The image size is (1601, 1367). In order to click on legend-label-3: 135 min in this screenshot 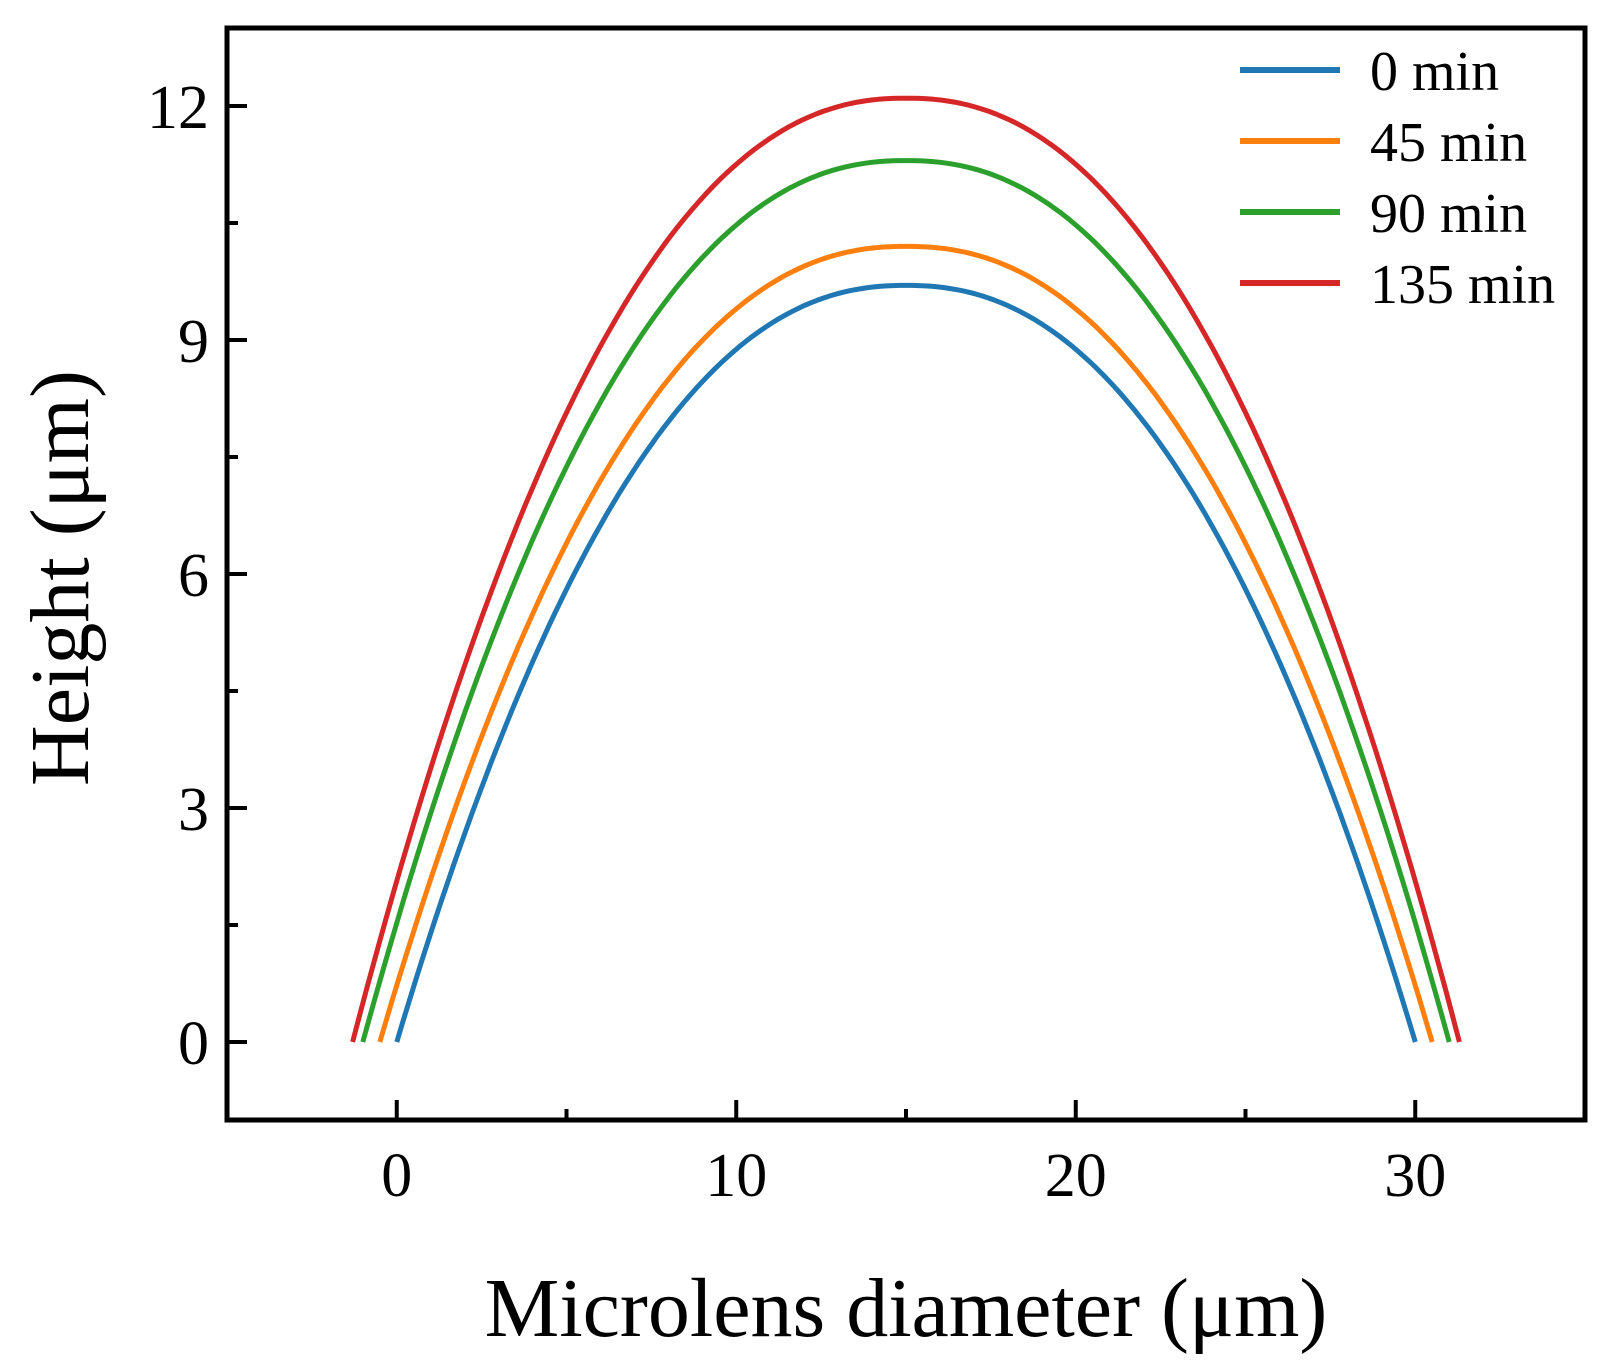, I will do `click(1462, 285)`.